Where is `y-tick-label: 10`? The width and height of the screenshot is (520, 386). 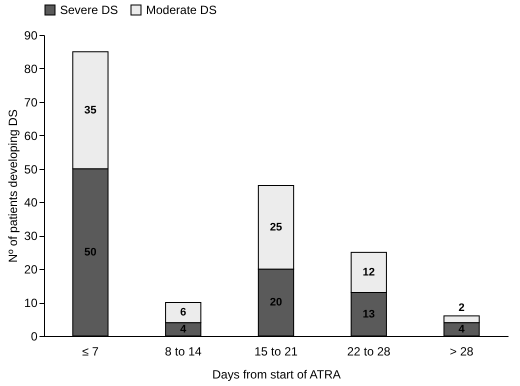 y-tick-label: 10 is located at coordinates (31, 303).